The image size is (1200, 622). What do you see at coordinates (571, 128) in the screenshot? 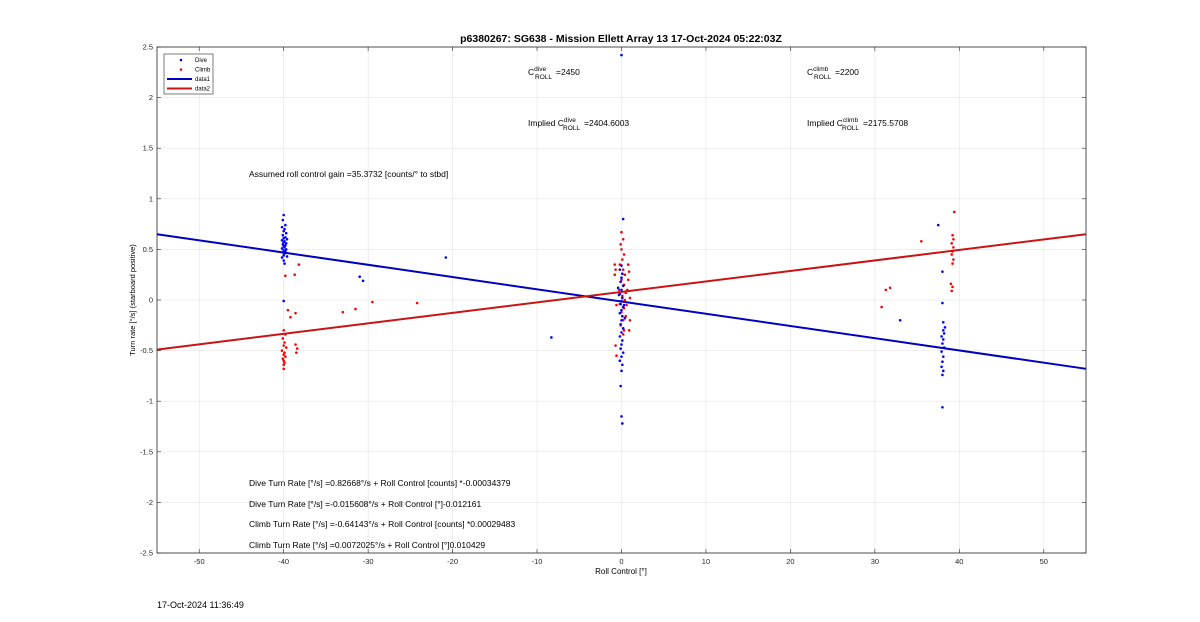
I see `implied-dive-sub: ROLL` at bounding box center [571, 128].